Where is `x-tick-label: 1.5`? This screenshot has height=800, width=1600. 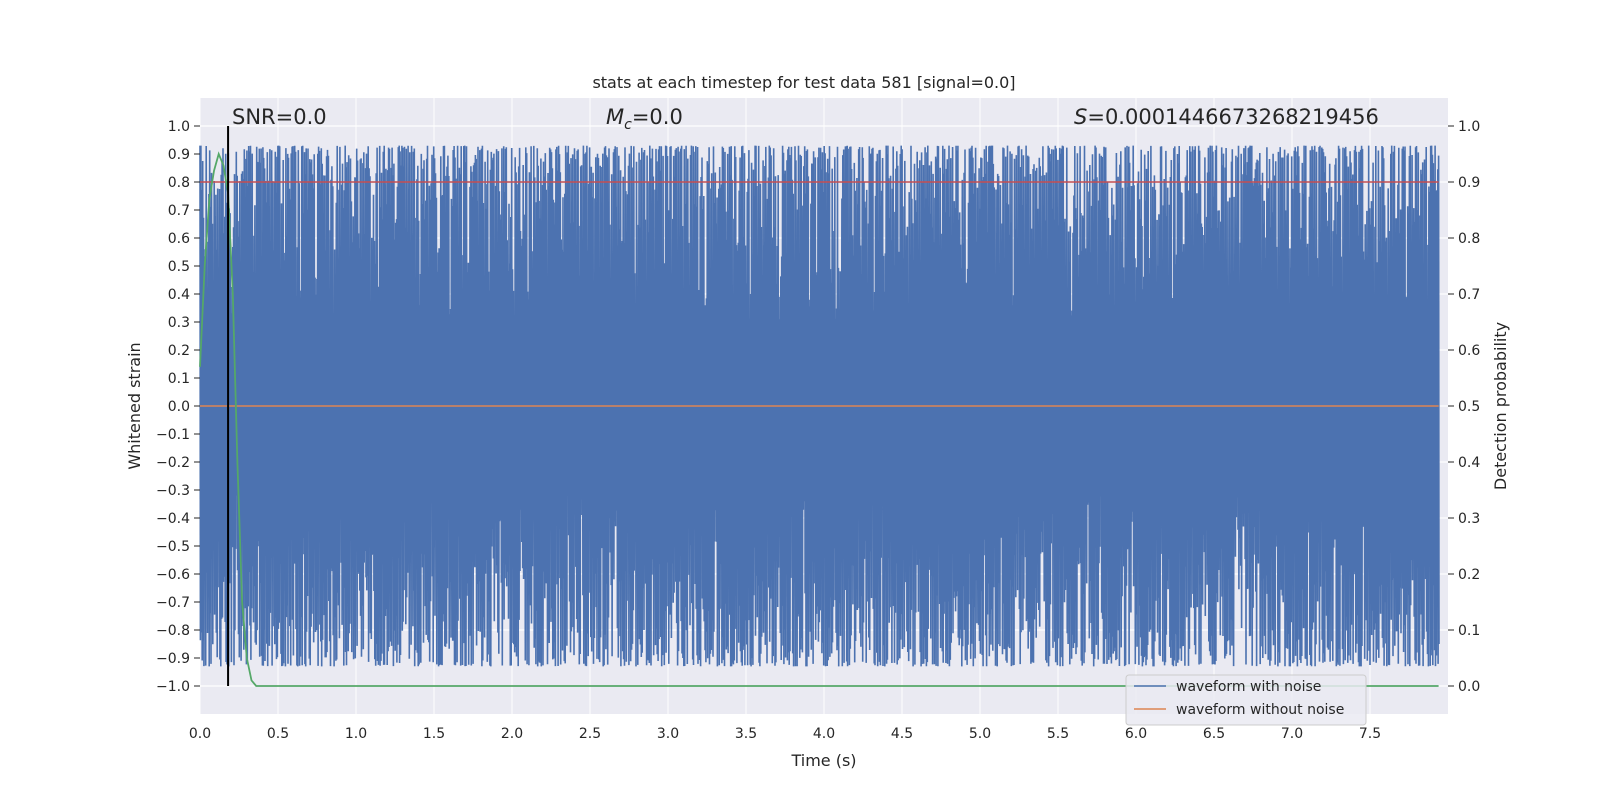
x-tick-label: 1.5 is located at coordinates (434, 734).